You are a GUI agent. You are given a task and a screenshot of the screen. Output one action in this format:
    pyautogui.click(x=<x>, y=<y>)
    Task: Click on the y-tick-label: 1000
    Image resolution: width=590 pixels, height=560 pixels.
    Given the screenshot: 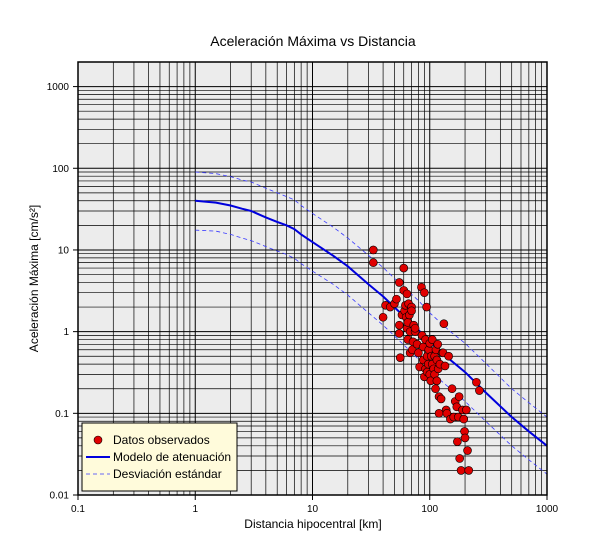 What is the action you would take?
    pyautogui.click(x=58, y=87)
    